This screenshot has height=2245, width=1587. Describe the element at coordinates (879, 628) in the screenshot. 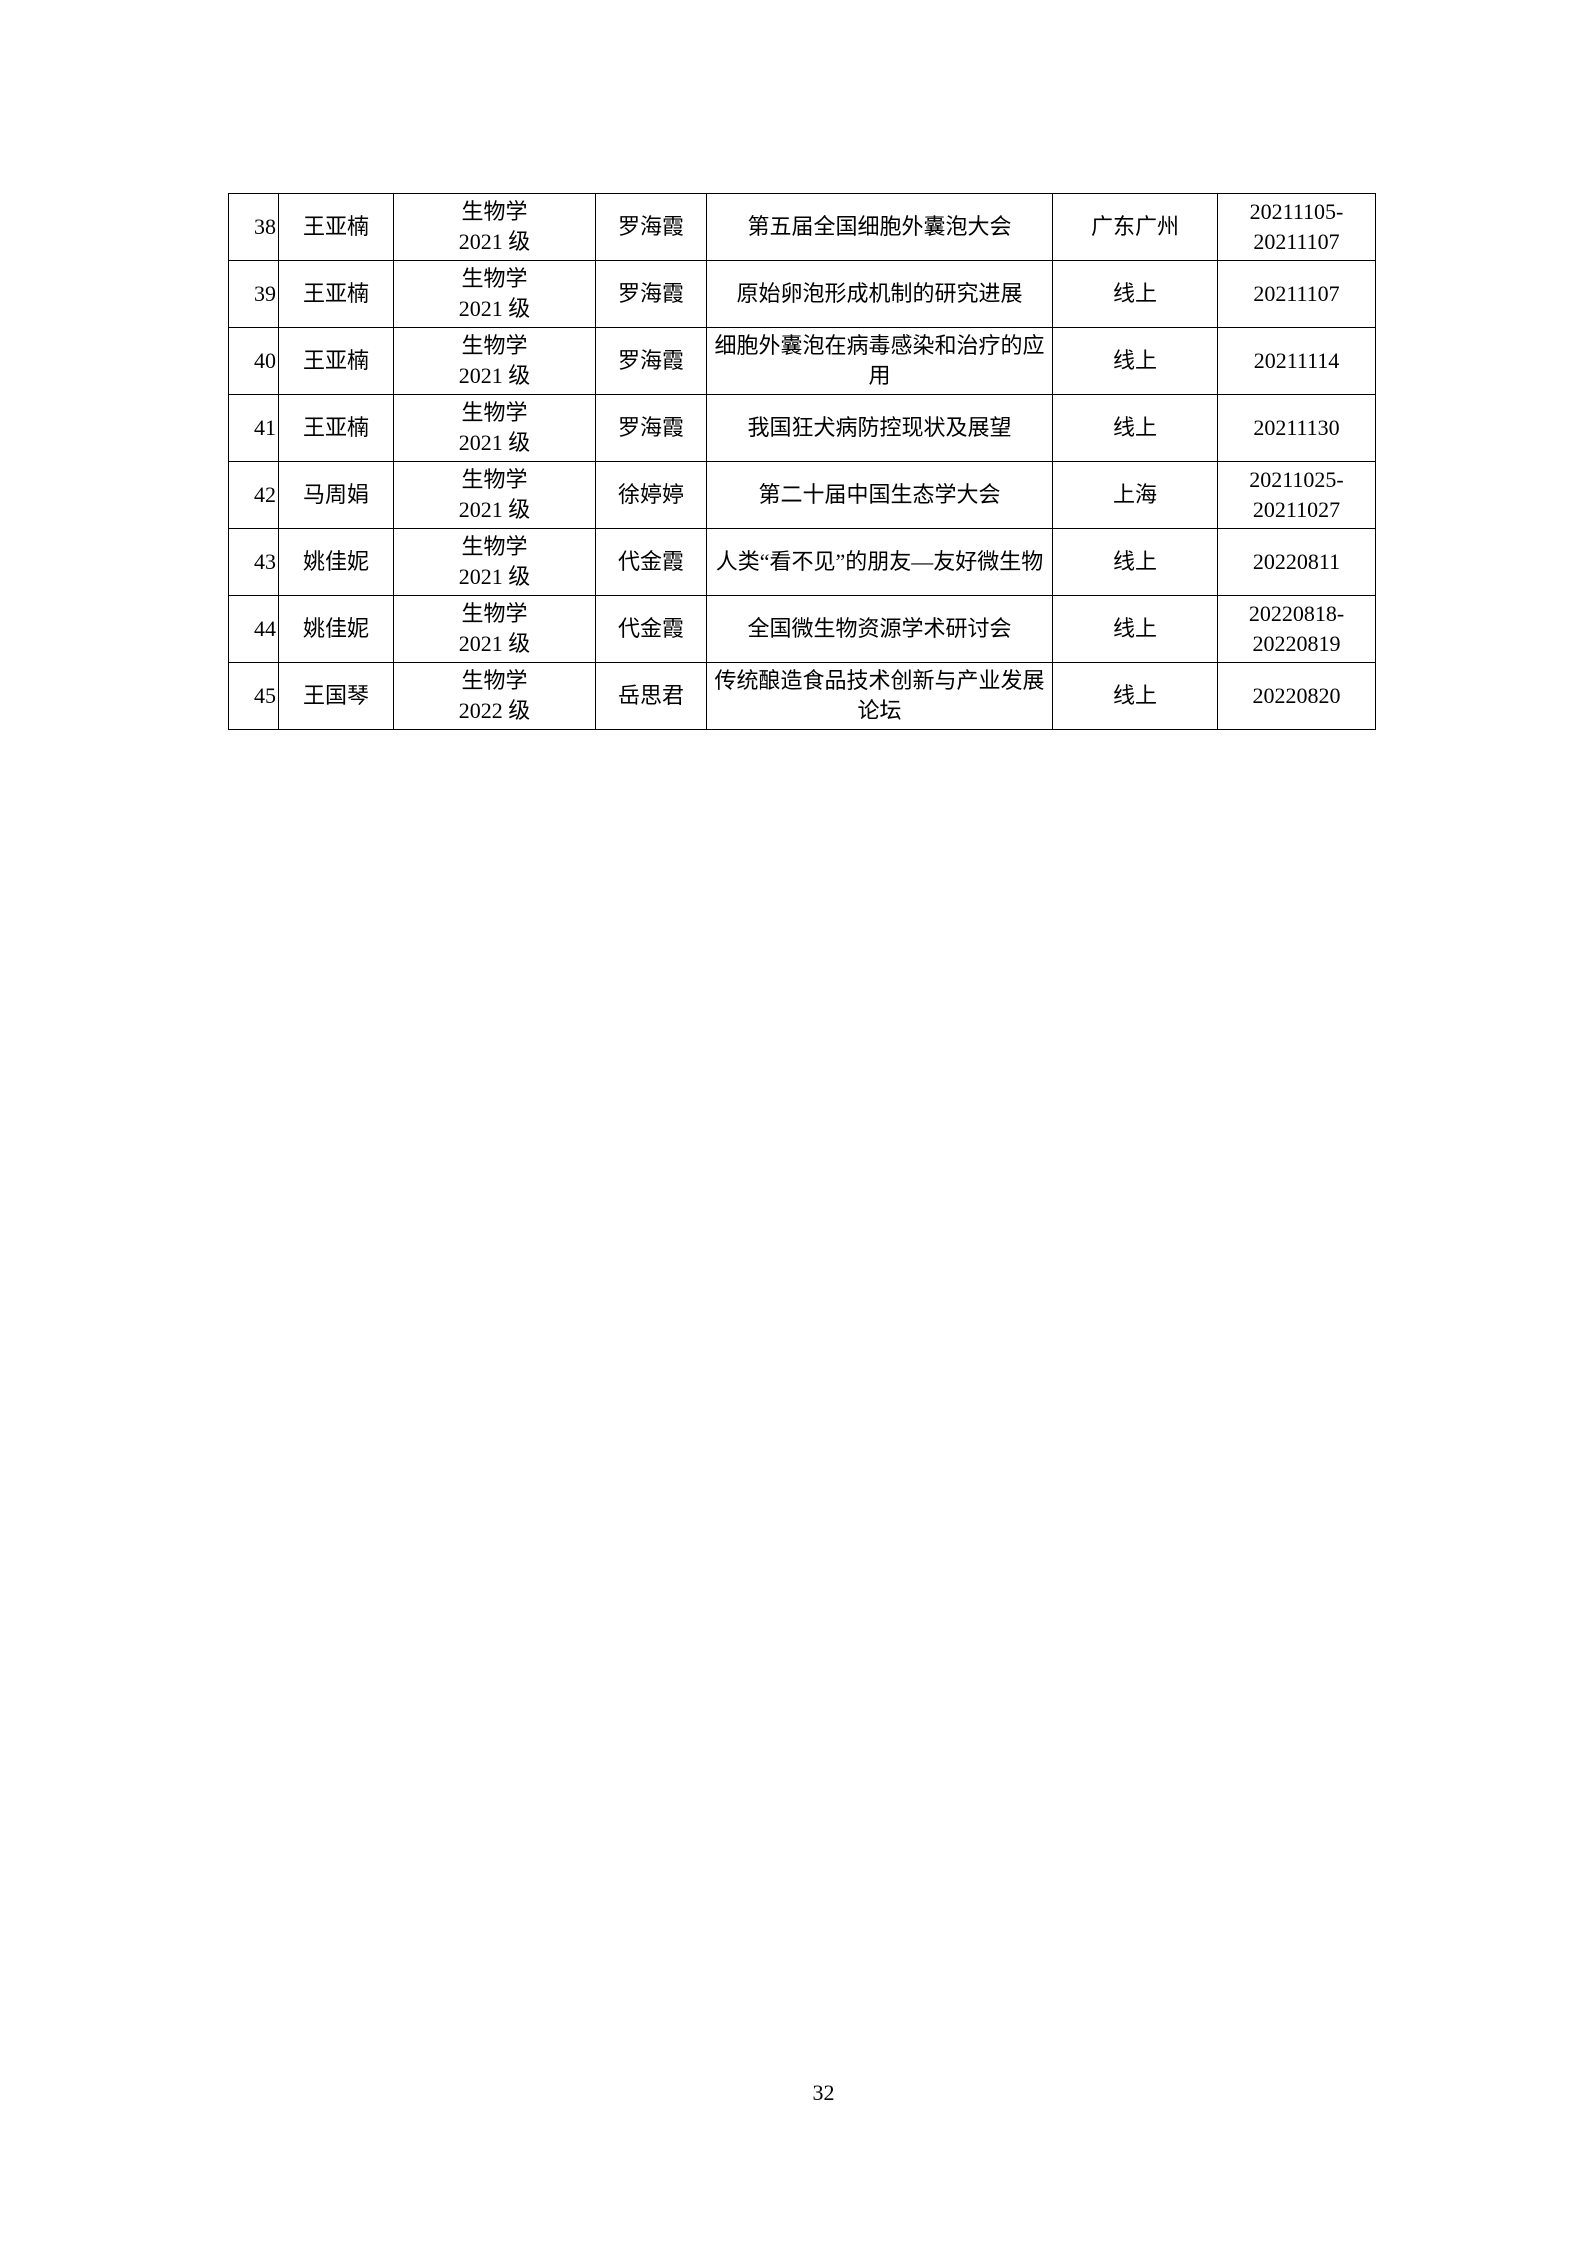

I see `event-text: 全国微生物资源学术研讨会` at that location.